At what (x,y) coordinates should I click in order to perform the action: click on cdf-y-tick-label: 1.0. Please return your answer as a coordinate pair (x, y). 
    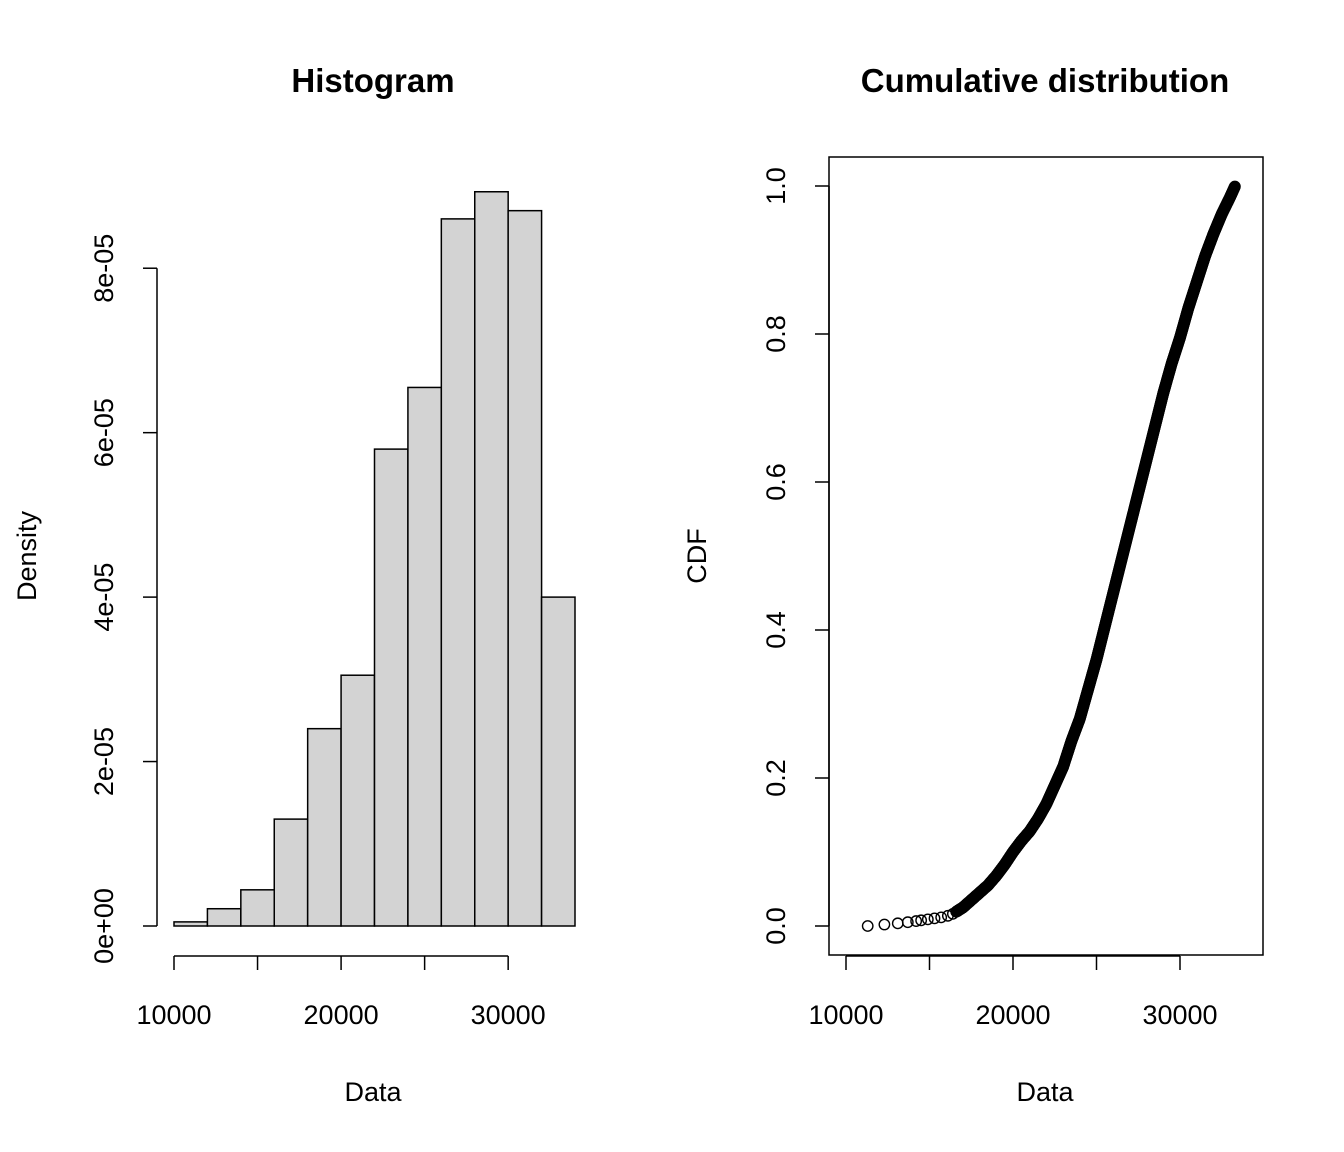
    Looking at the image, I should click on (776, 186).